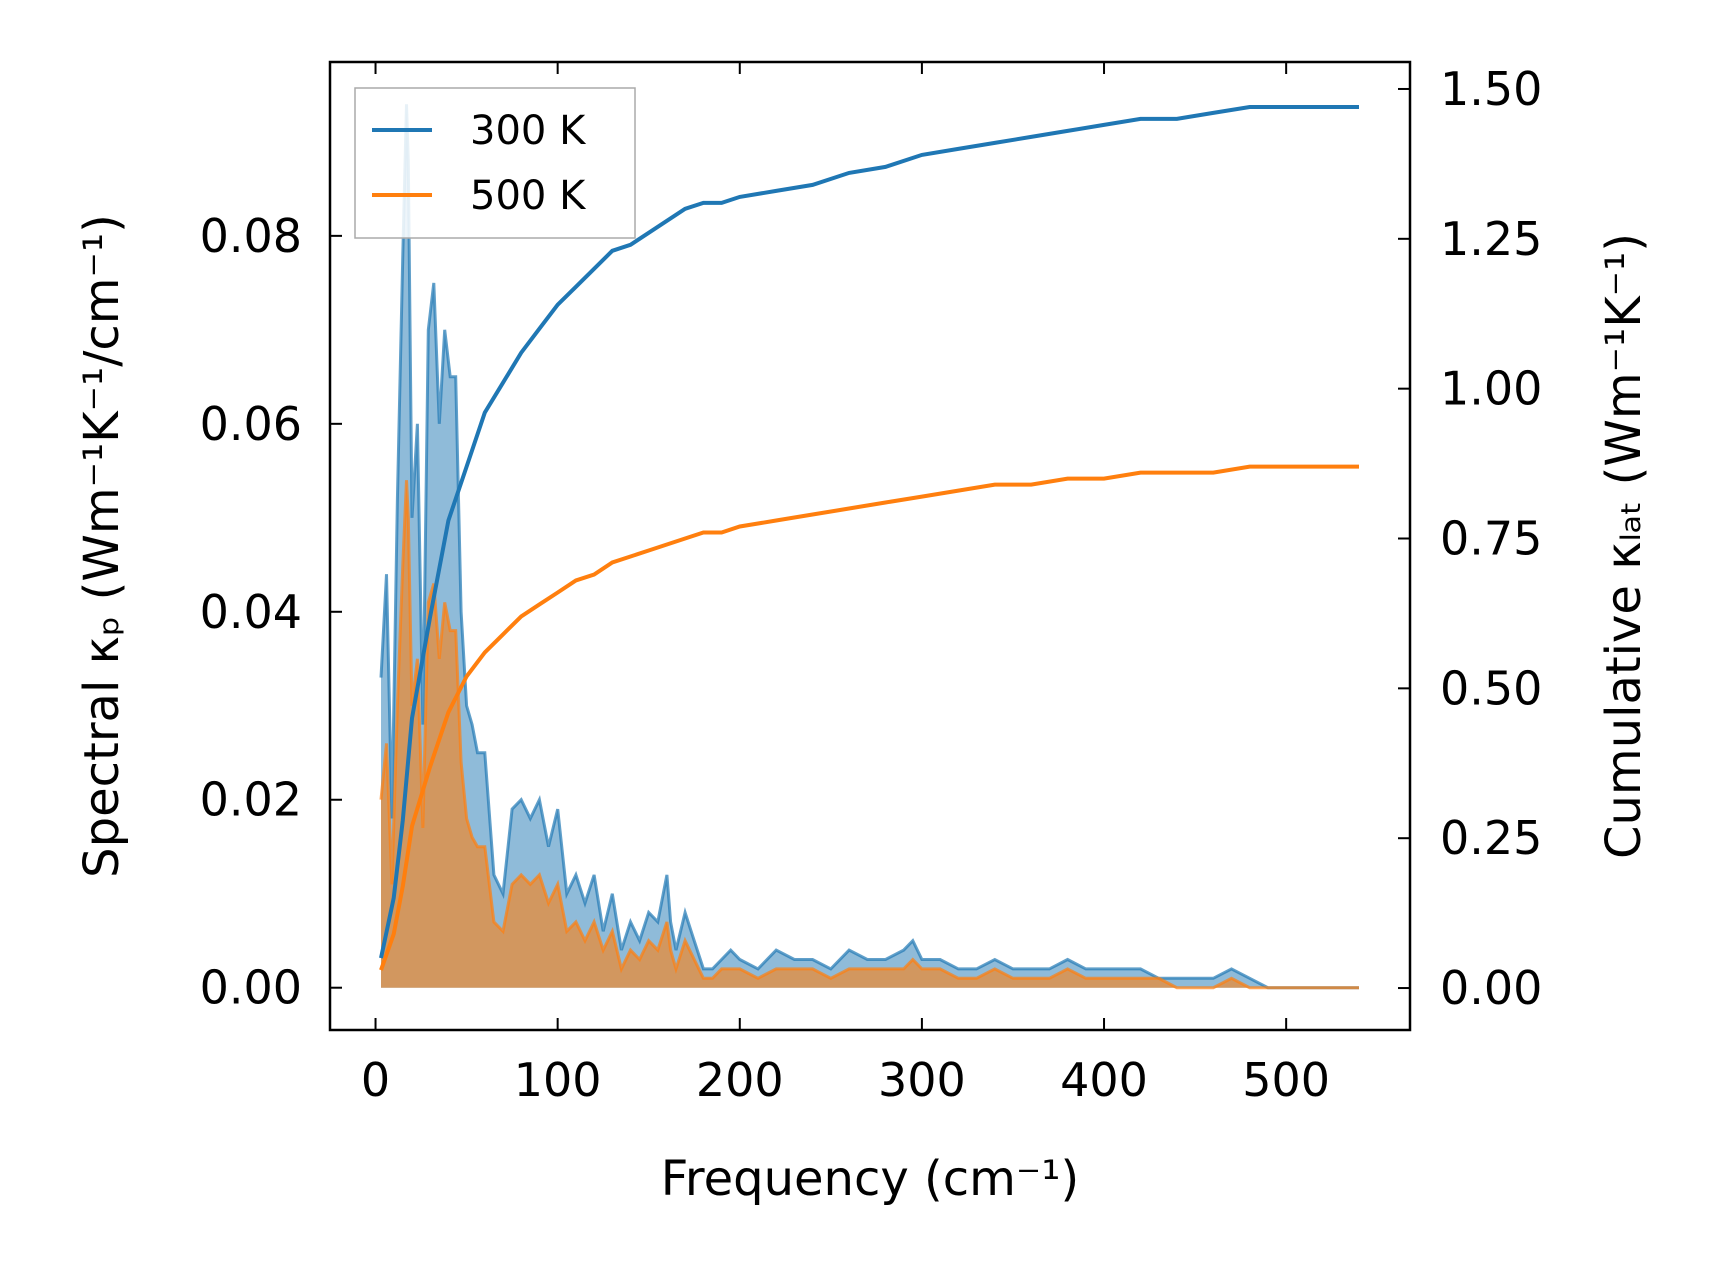 This screenshot has width=1716, height=1266. What do you see at coordinates (102, 546) in the screenshot?
I see `y-left-axis-label: Spectral κₚ (Wm⁻¹K⁻¹/cm⁻¹)` at bounding box center [102, 546].